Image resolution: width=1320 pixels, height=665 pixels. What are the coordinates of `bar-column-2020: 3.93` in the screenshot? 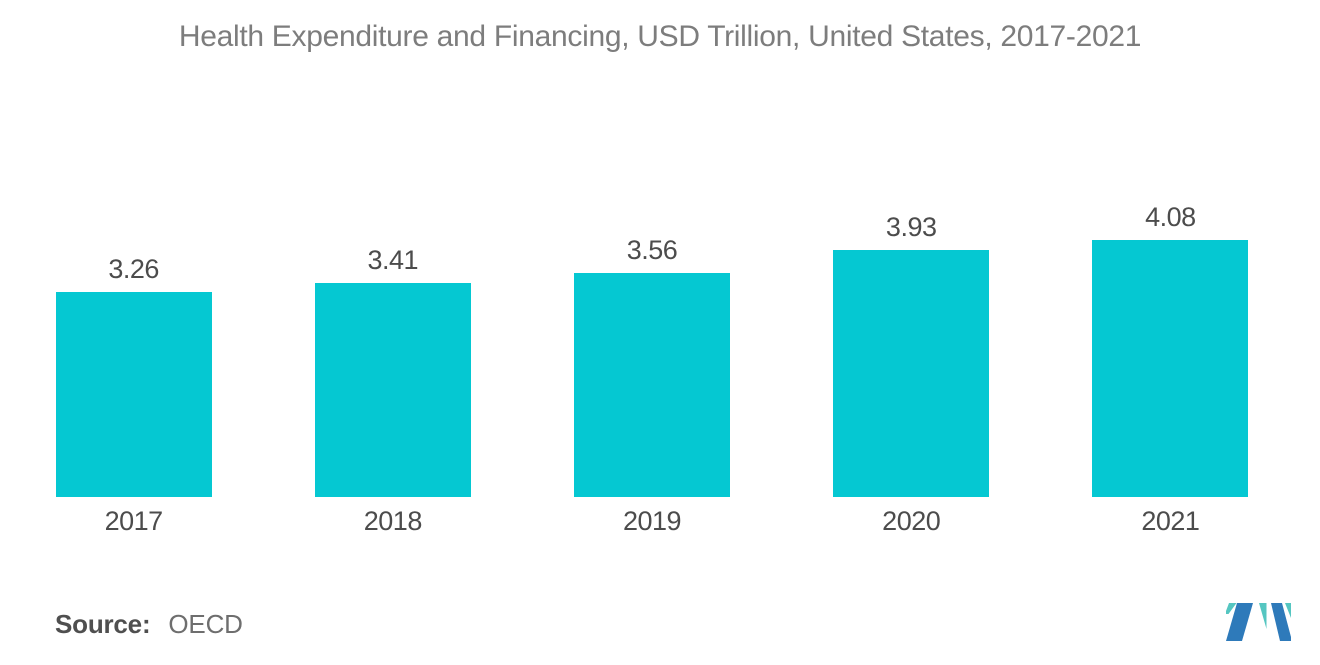 It's located at (911, 354).